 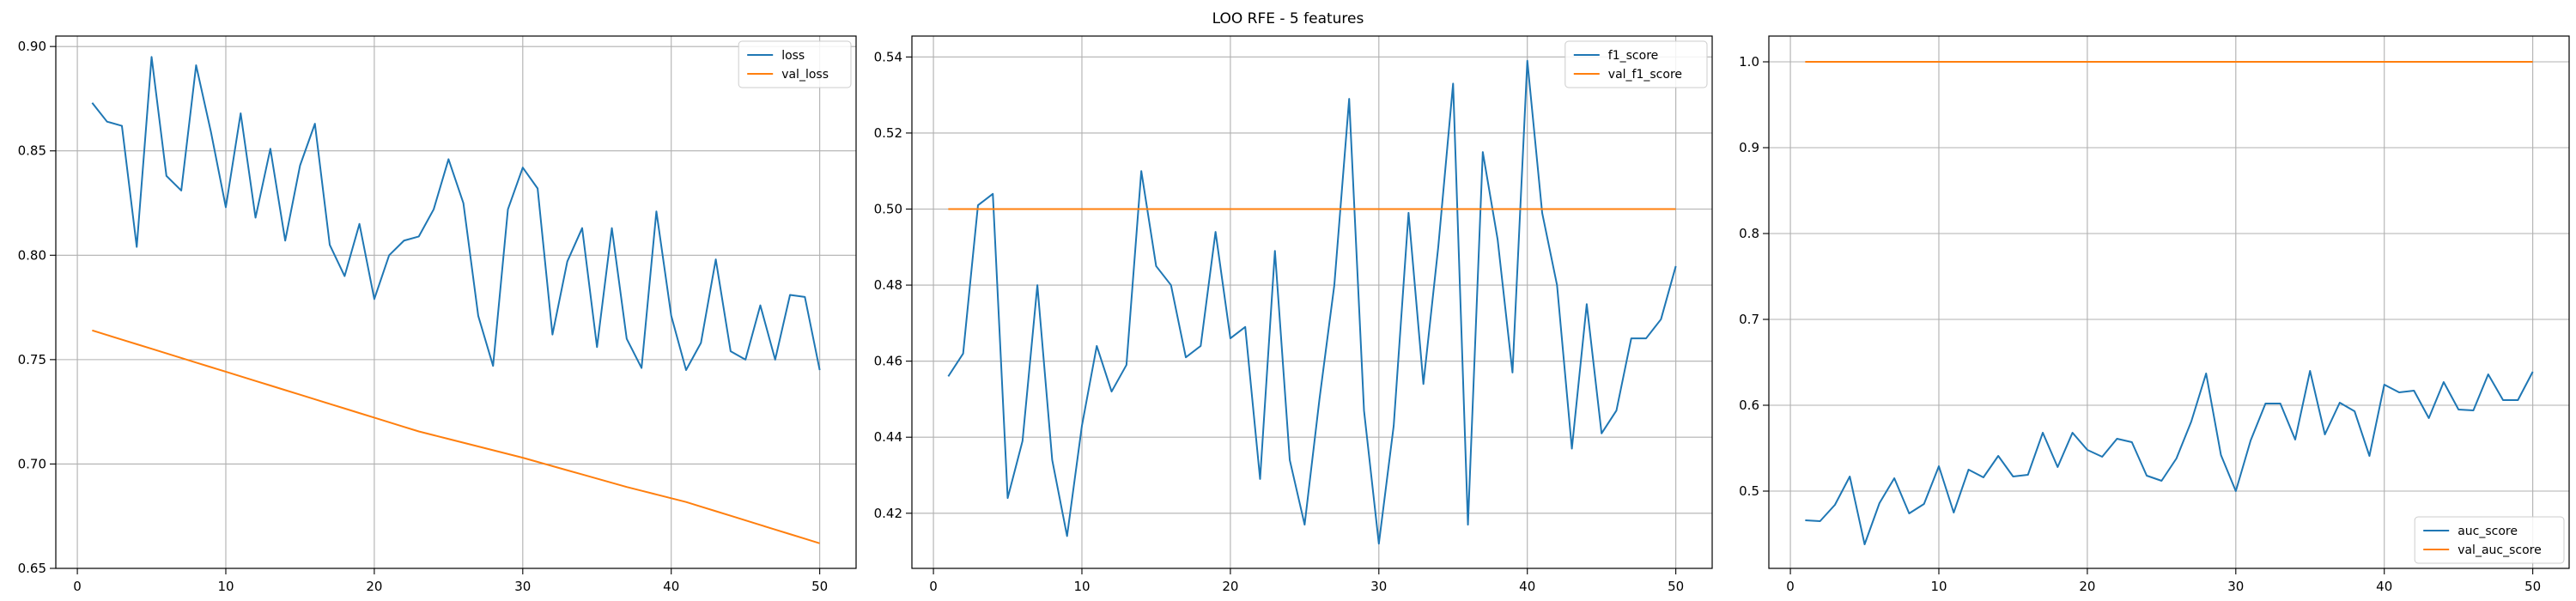 I want to click on y-tick-label: 0.7, so click(x=1749, y=319).